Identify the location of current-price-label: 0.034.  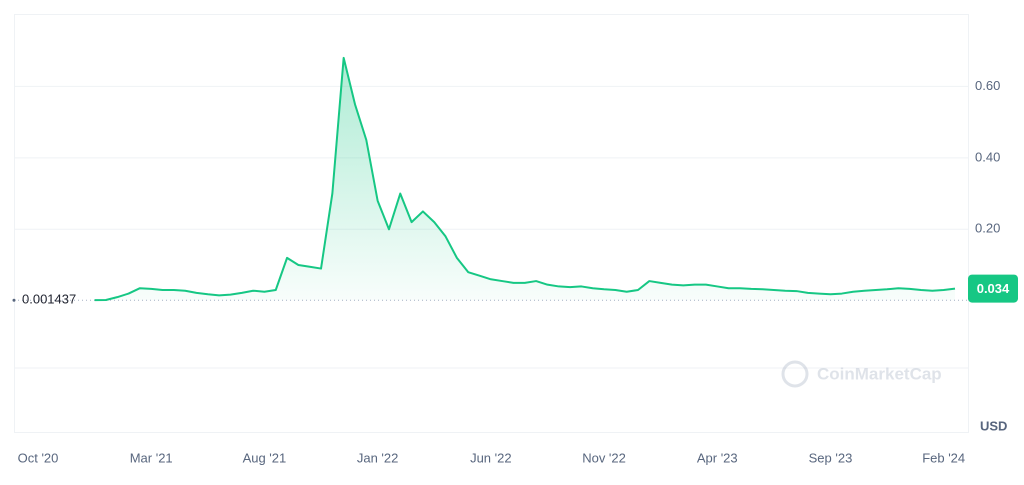
(993, 288).